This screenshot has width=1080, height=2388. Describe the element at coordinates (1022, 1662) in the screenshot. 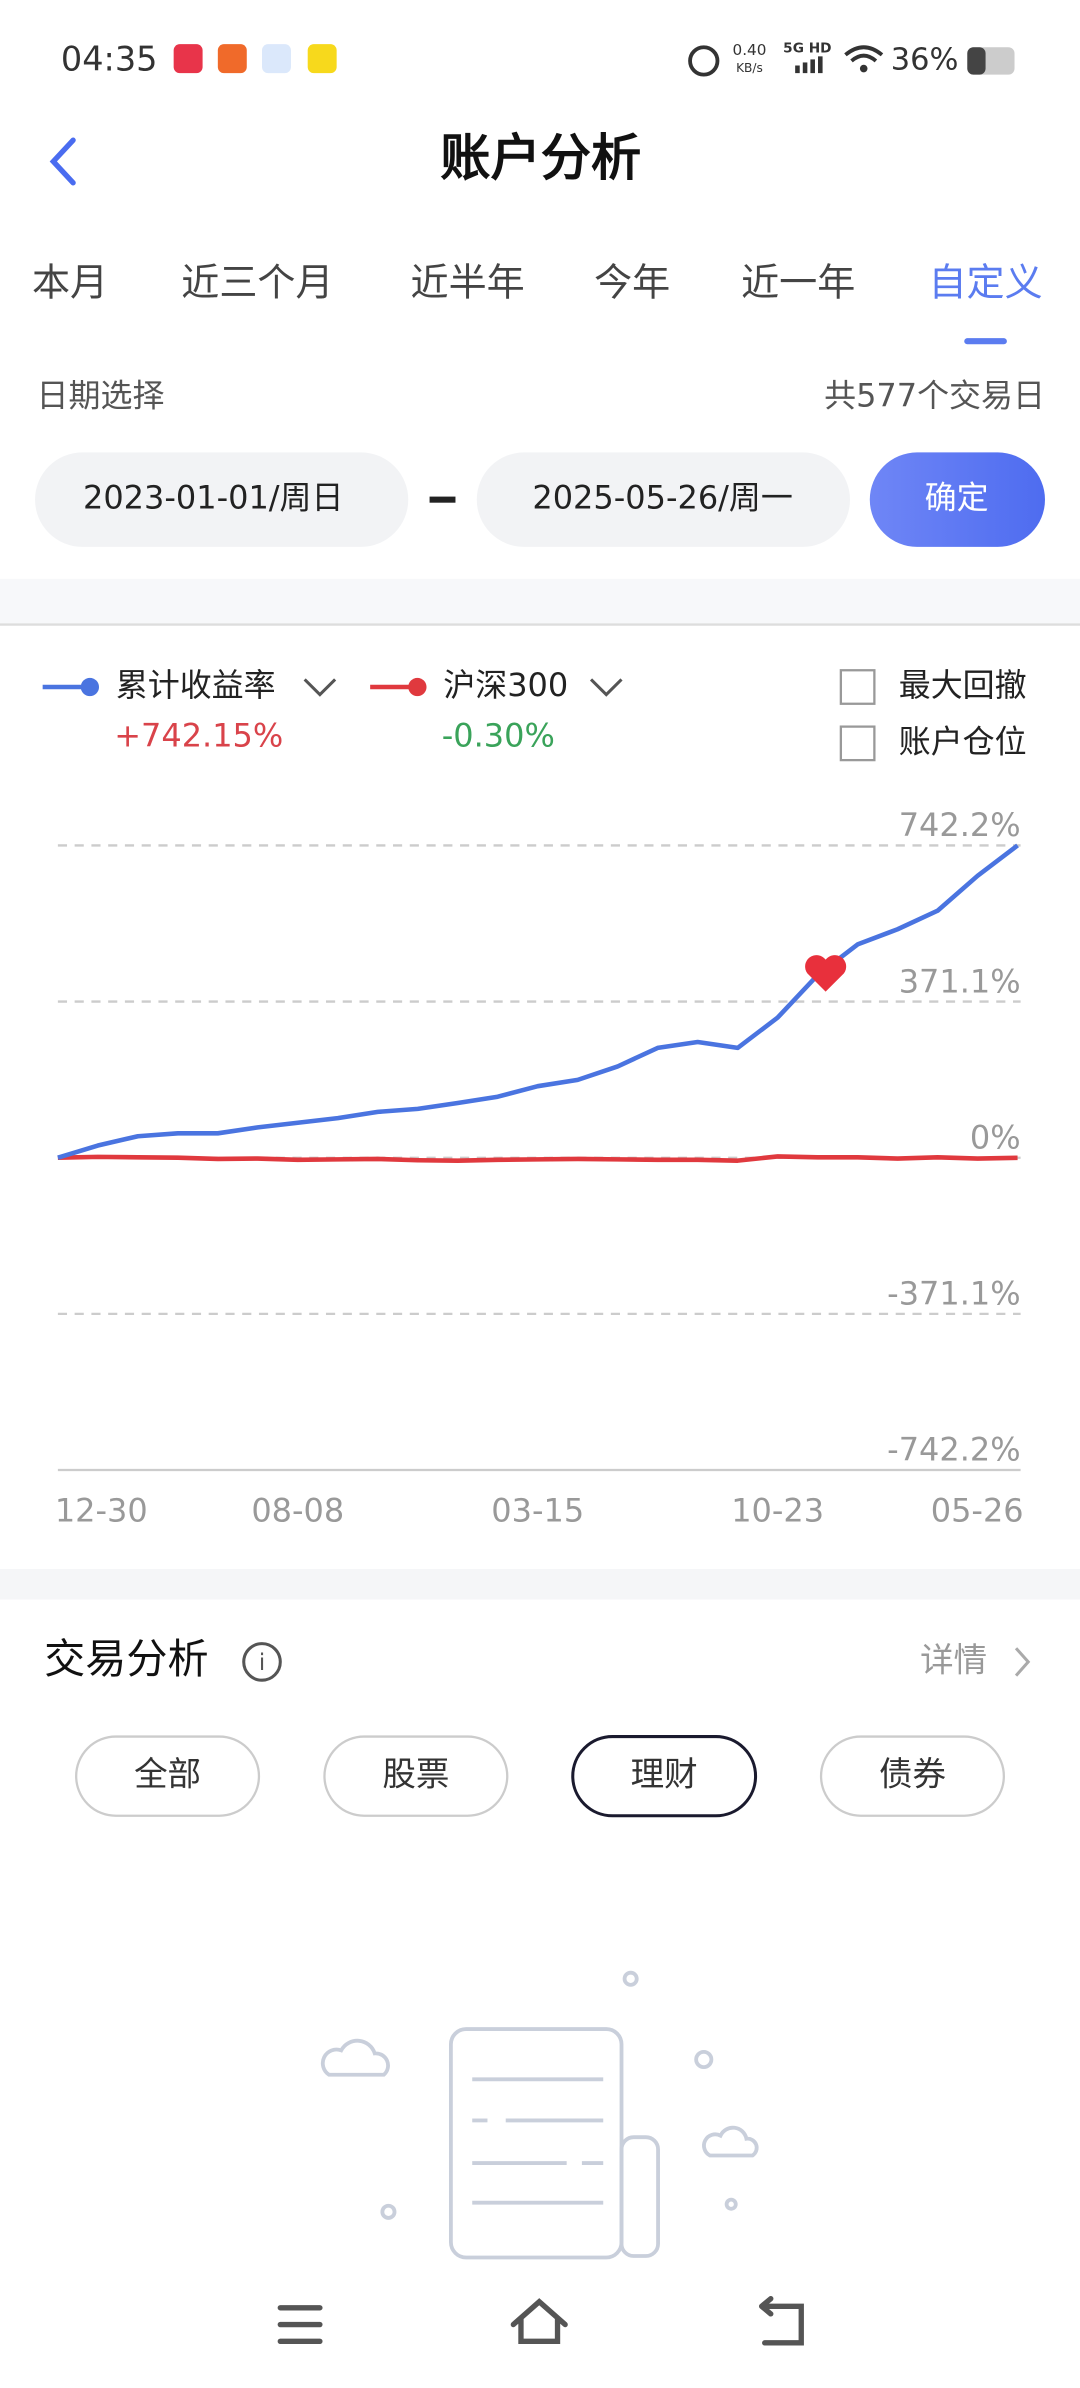

I see `details-chevron` at that location.